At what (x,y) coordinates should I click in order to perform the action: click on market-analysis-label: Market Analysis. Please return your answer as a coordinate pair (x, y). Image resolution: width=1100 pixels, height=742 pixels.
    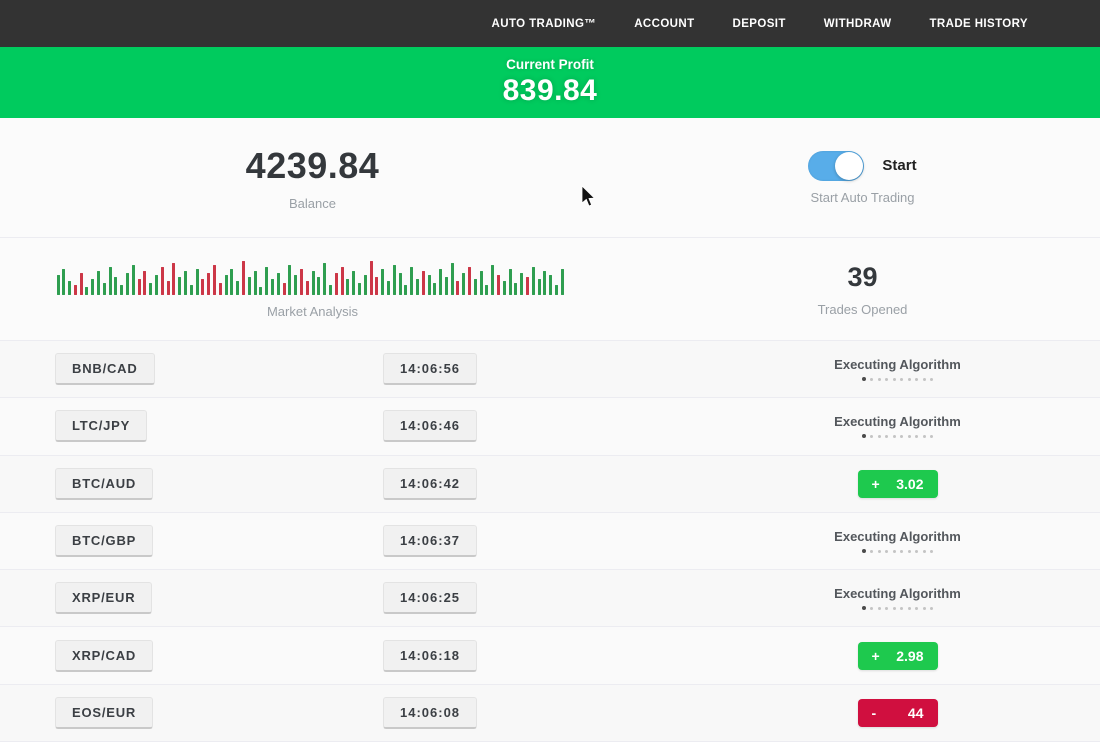
    Looking at the image, I should click on (312, 311).